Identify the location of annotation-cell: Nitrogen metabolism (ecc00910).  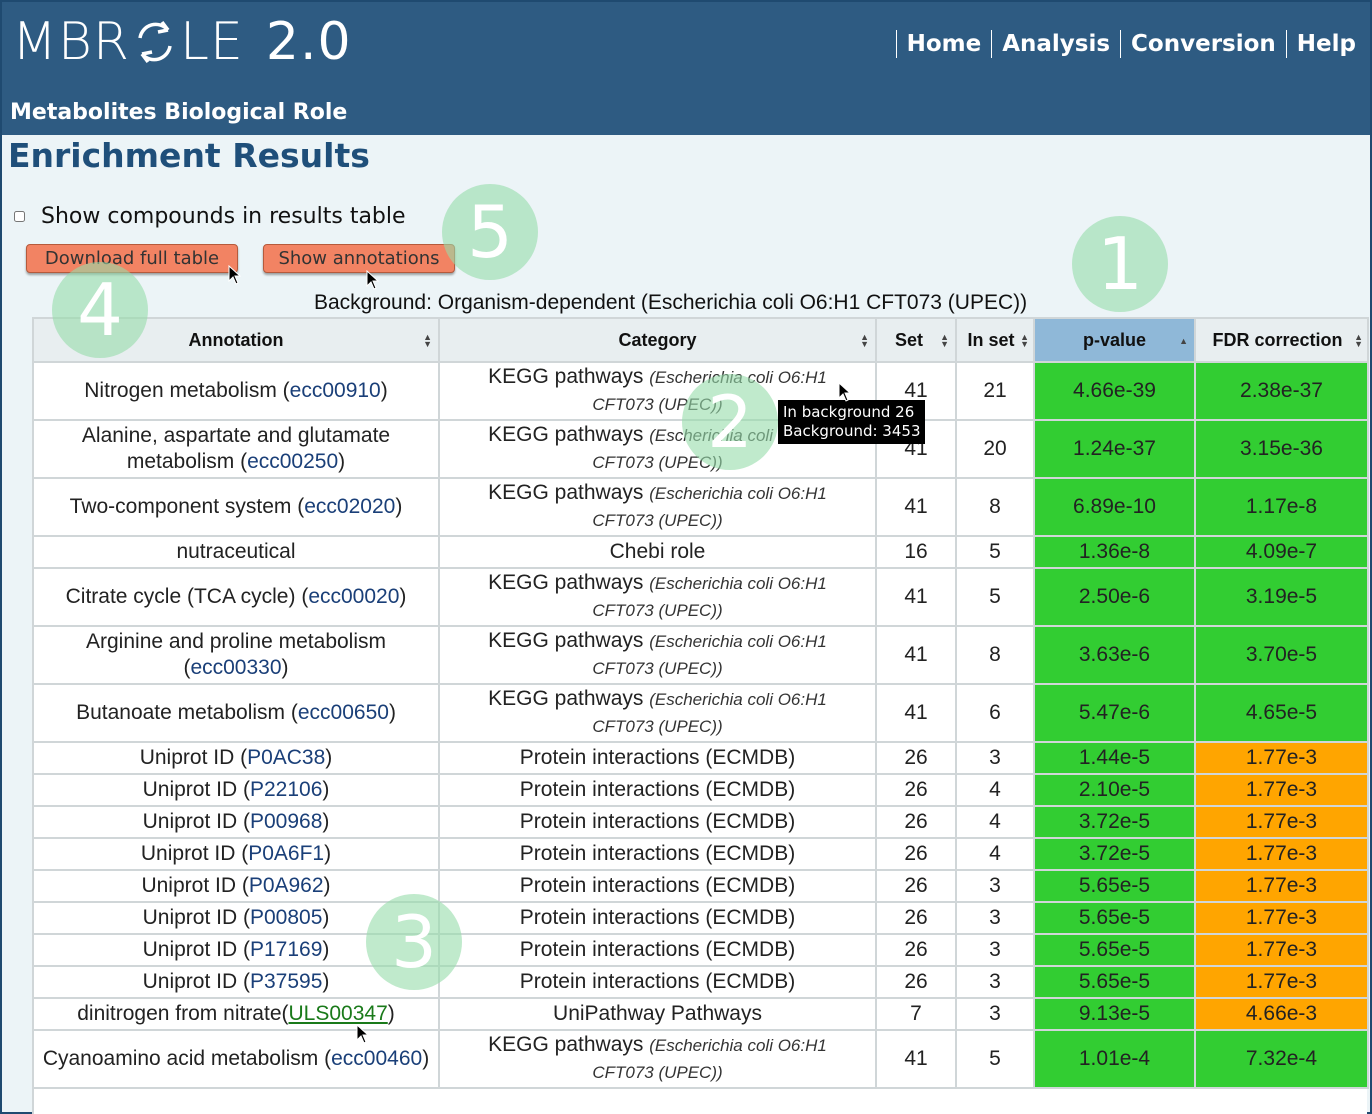
(236, 391).